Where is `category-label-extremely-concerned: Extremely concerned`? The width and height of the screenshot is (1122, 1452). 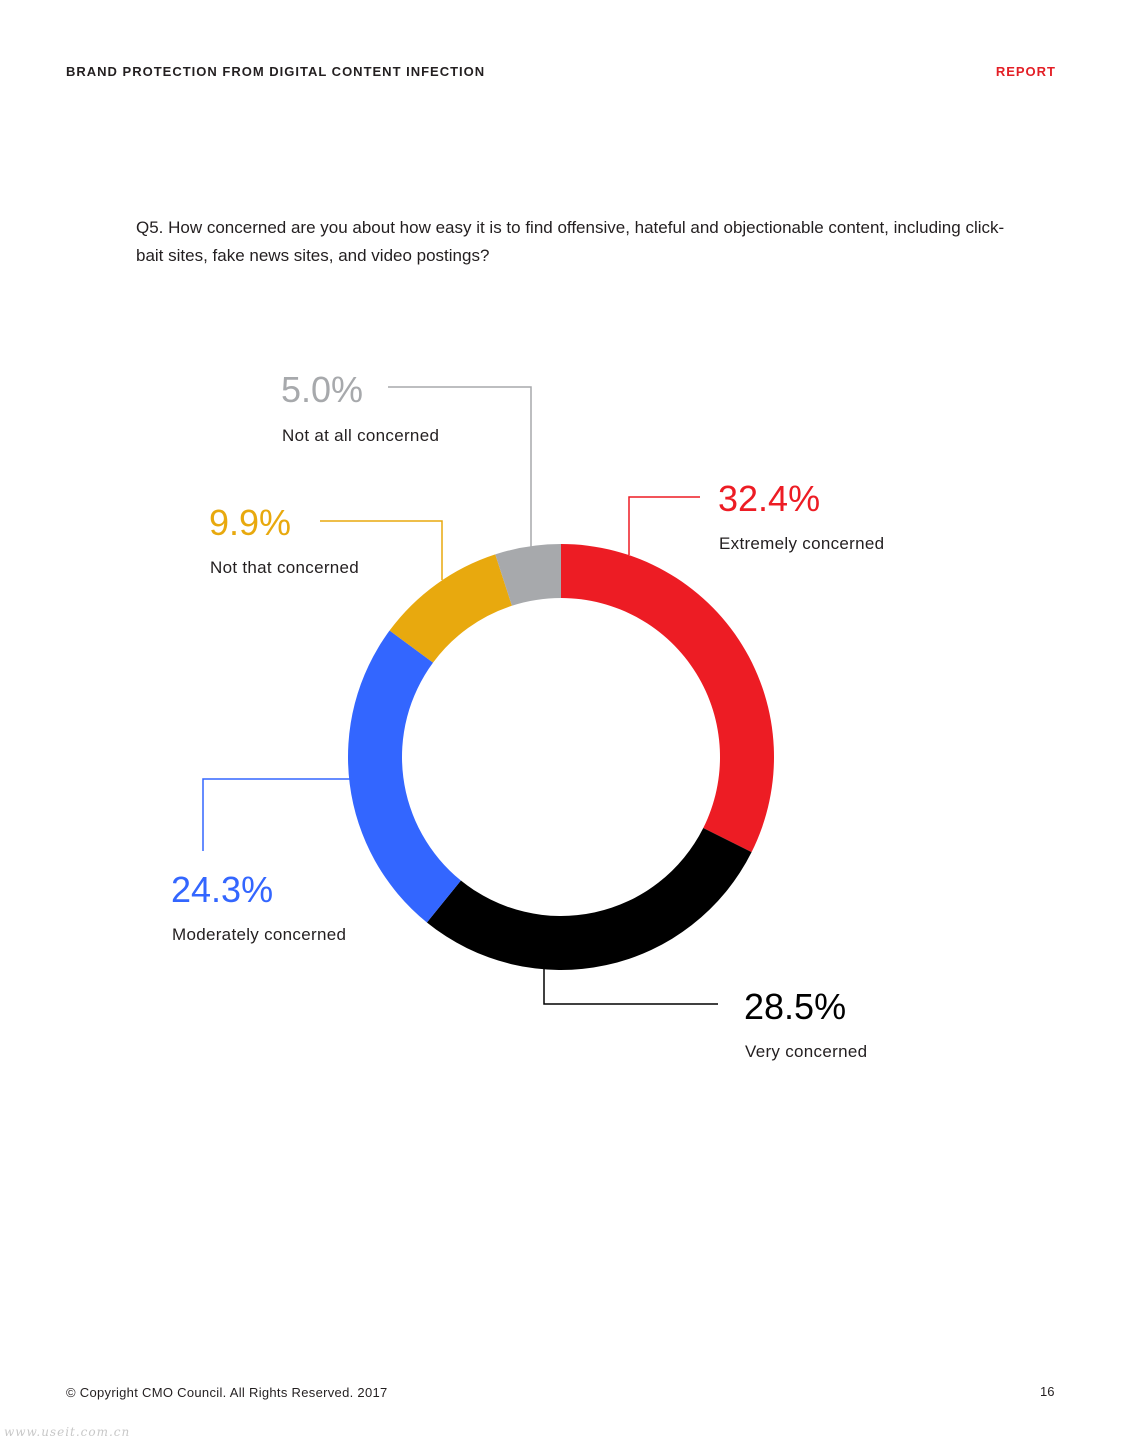
category-label-extremely-concerned: Extremely concerned is located at coordinates (801, 543).